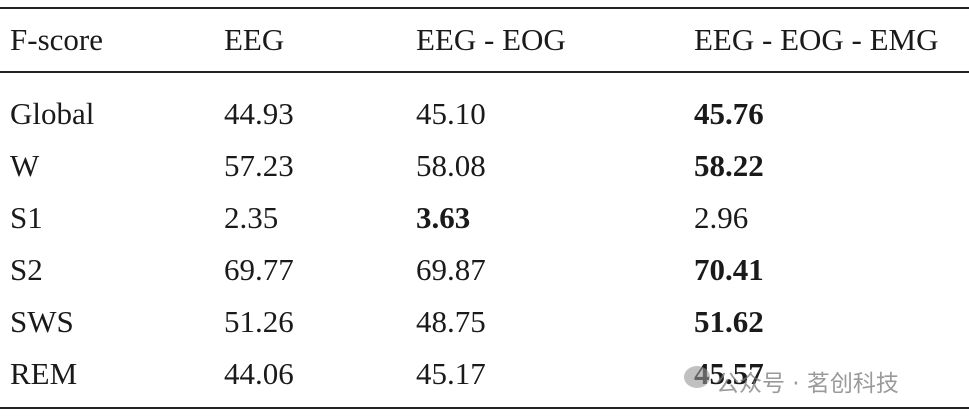 The width and height of the screenshot is (969, 419). I want to click on top-rule, so click(484, 8).